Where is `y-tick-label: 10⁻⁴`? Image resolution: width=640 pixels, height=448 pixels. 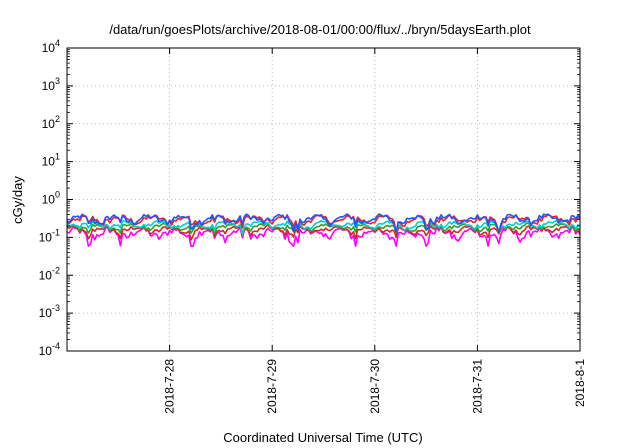 y-tick-label: 10⁻⁴ is located at coordinates (49, 349).